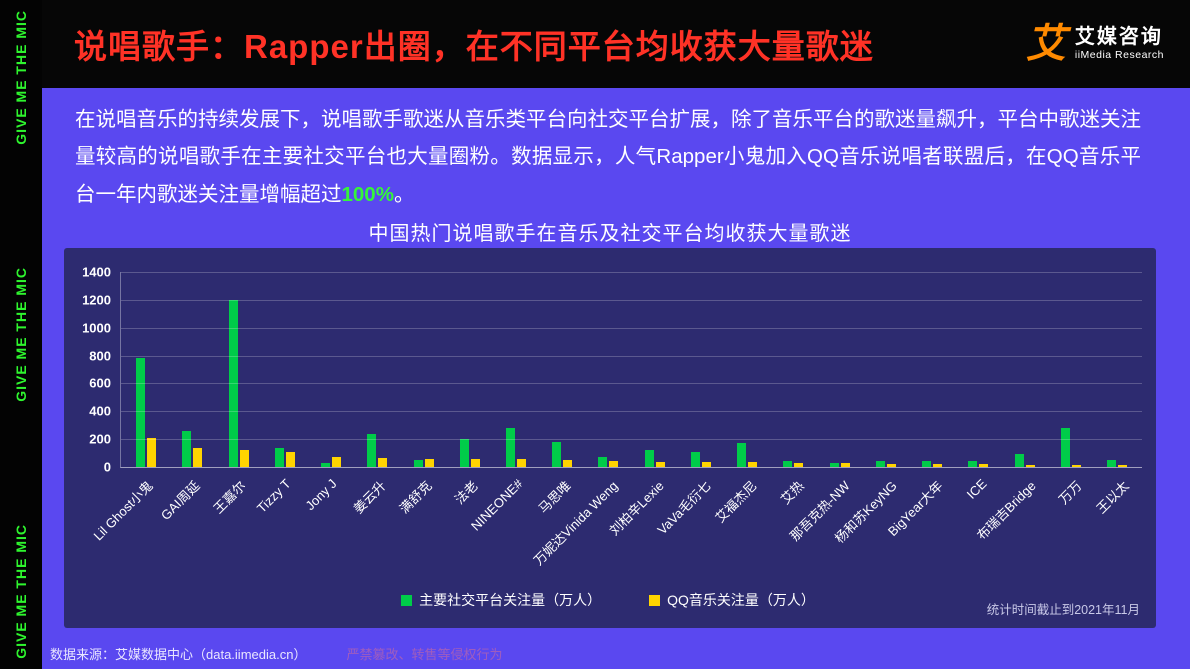  What do you see at coordinates (100, 411) in the screenshot?
I see `y-tick-label: 400` at bounding box center [100, 411].